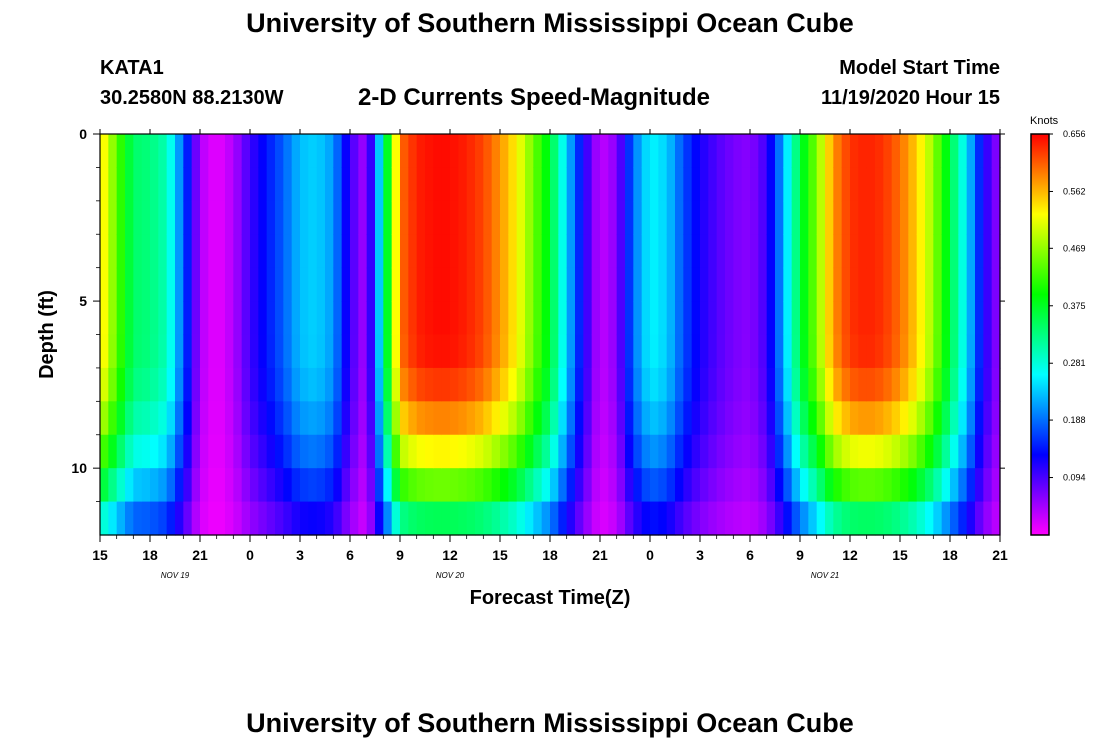 Image resolution: width=1100 pixels, height=750 pixels. Describe the element at coordinates (550, 598) in the screenshot. I see `x-axis-label: Forecast Time(Z)` at that location.